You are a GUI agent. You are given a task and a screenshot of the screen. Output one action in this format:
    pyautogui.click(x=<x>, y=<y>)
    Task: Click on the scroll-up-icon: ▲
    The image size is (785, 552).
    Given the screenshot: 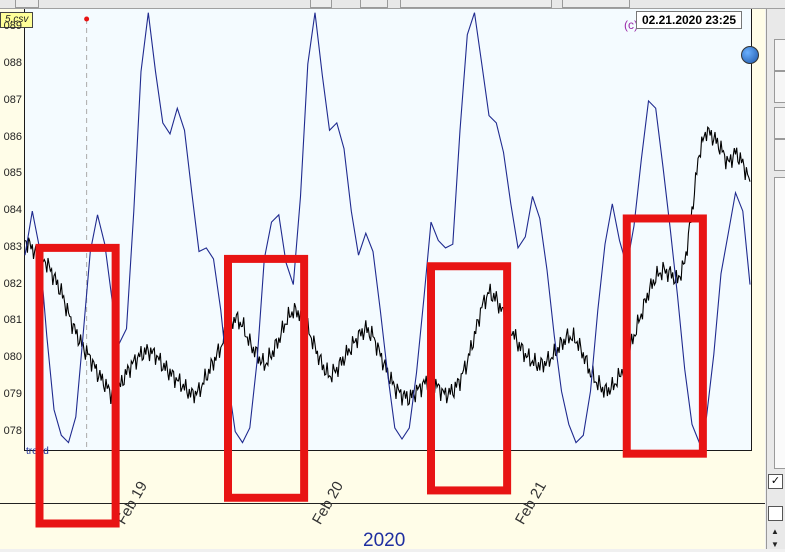 What is the action you would take?
    pyautogui.click(x=775, y=531)
    